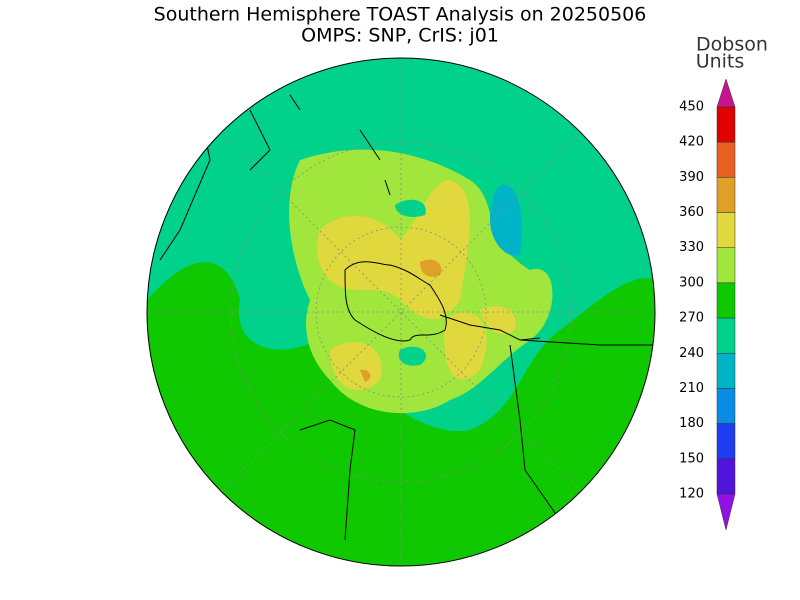 This screenshot has height=600, width=800. I want to click on colorbar-tick-label: 420, so click(691, 142).